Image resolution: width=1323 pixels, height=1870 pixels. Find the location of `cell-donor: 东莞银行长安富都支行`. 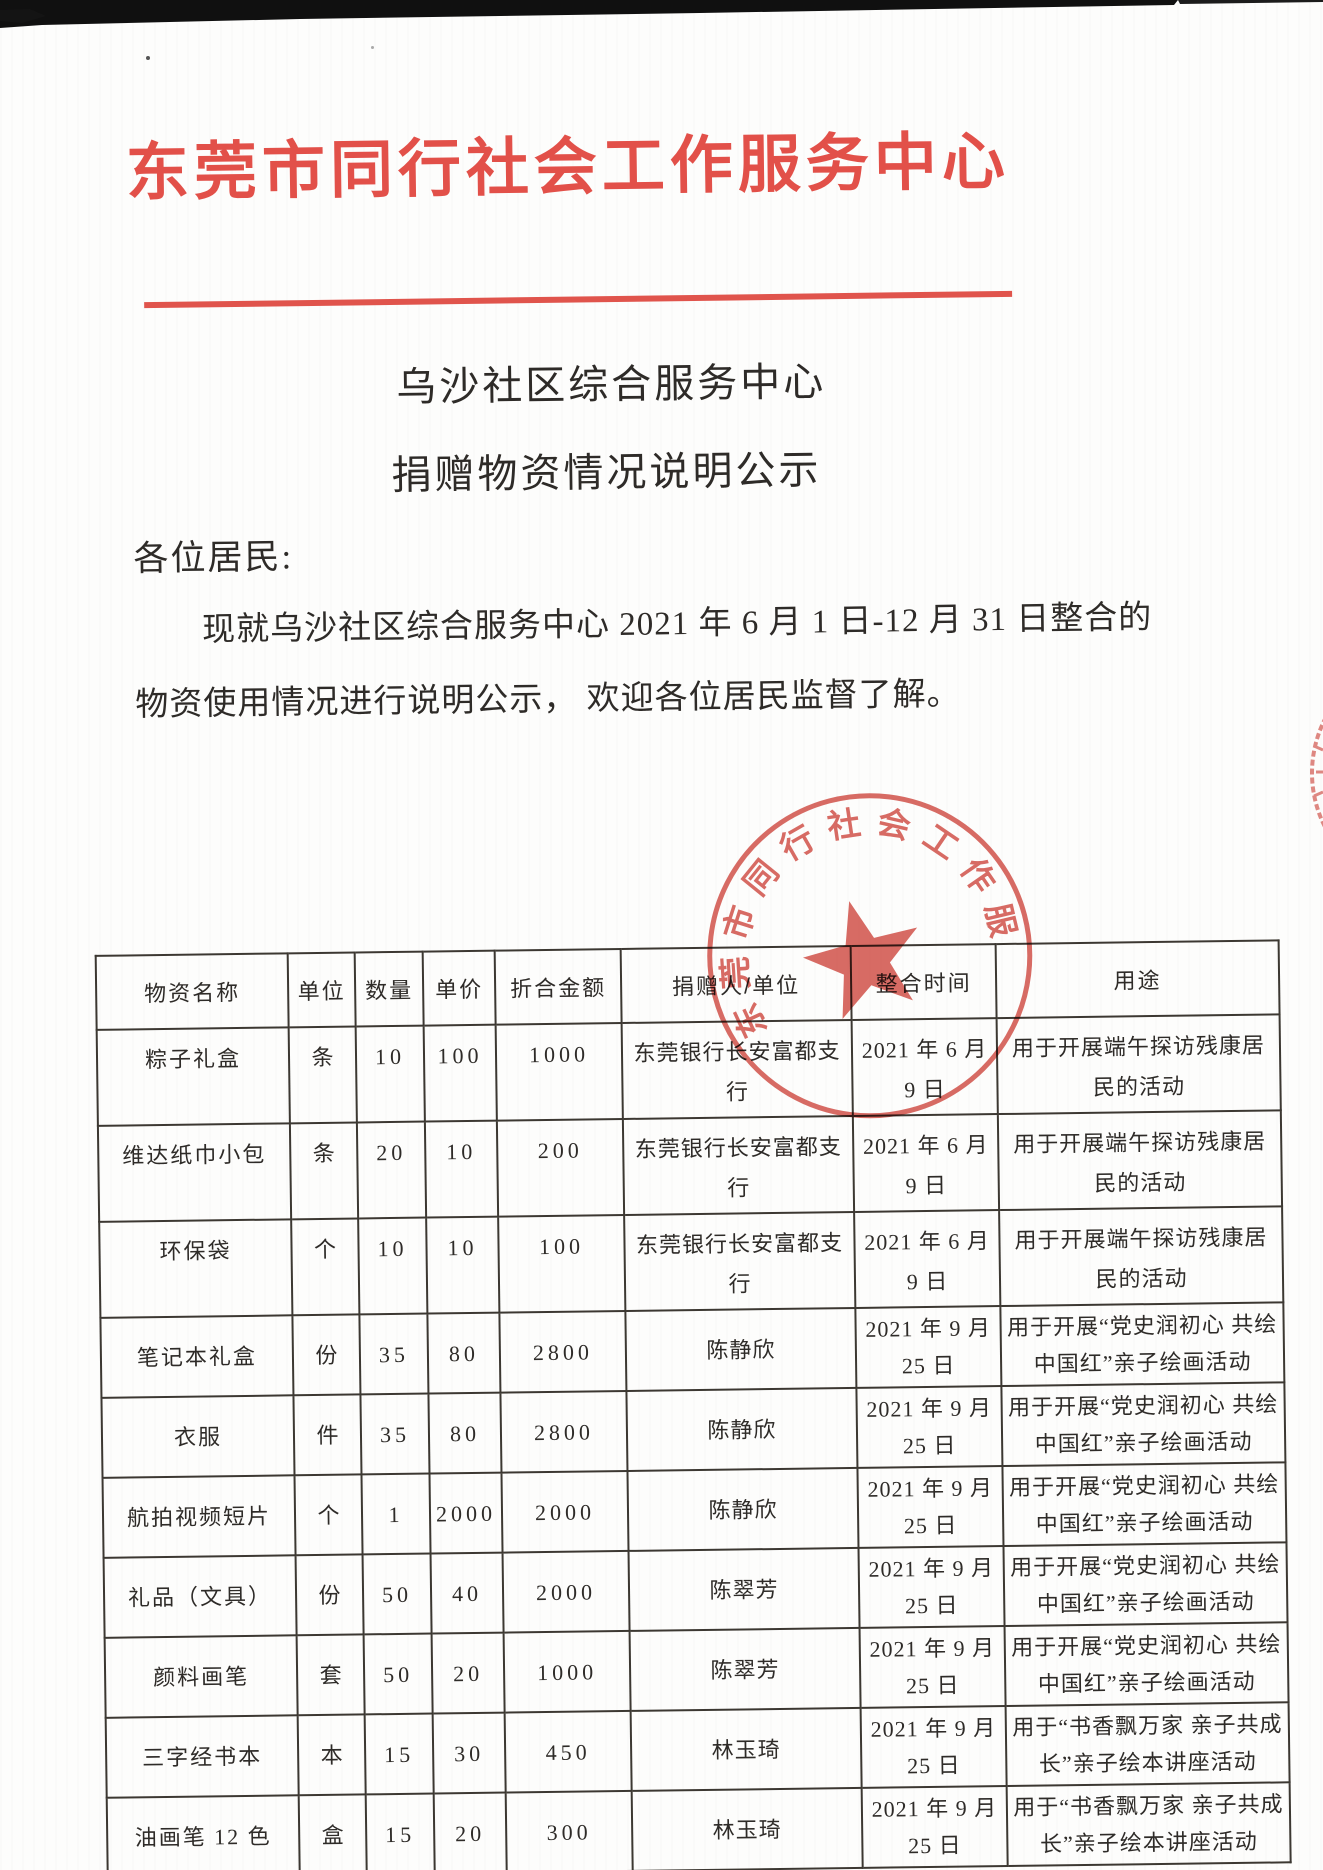

cell-donor: 东莞银行长安富都支行 is located at coordinates (740, 1261).